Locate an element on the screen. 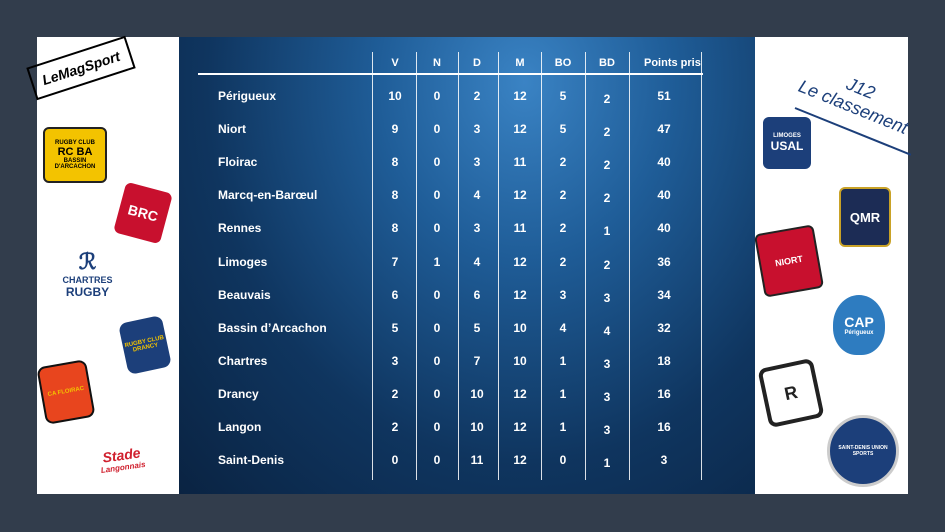 The width and height of the screenshot is (945, 532). logo: LIMOGES USAL is located at coordinates (787, 143).